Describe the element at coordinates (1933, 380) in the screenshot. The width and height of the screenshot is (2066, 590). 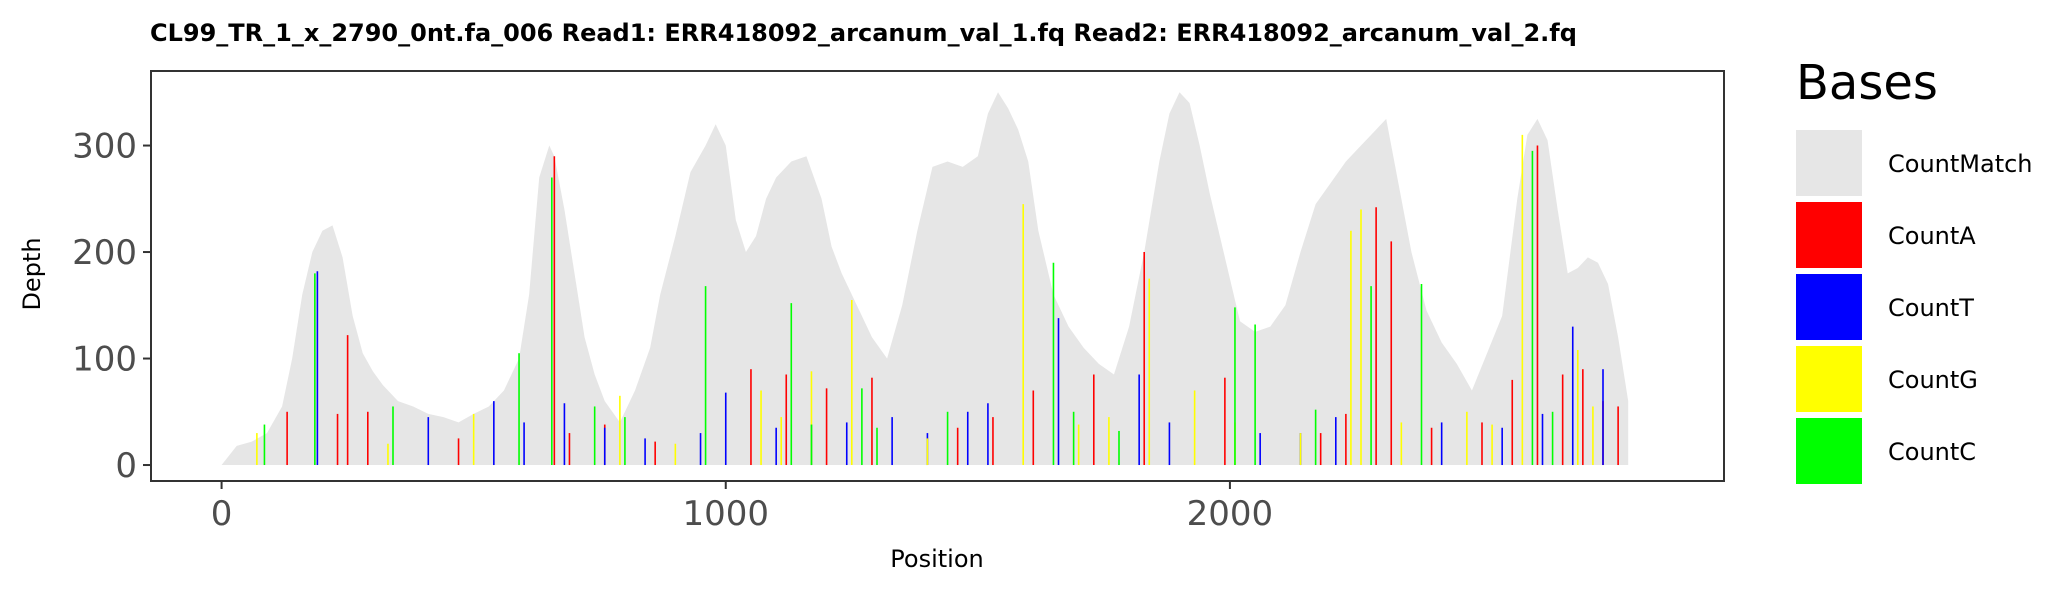
I see `legend-label: CountG` at that location.